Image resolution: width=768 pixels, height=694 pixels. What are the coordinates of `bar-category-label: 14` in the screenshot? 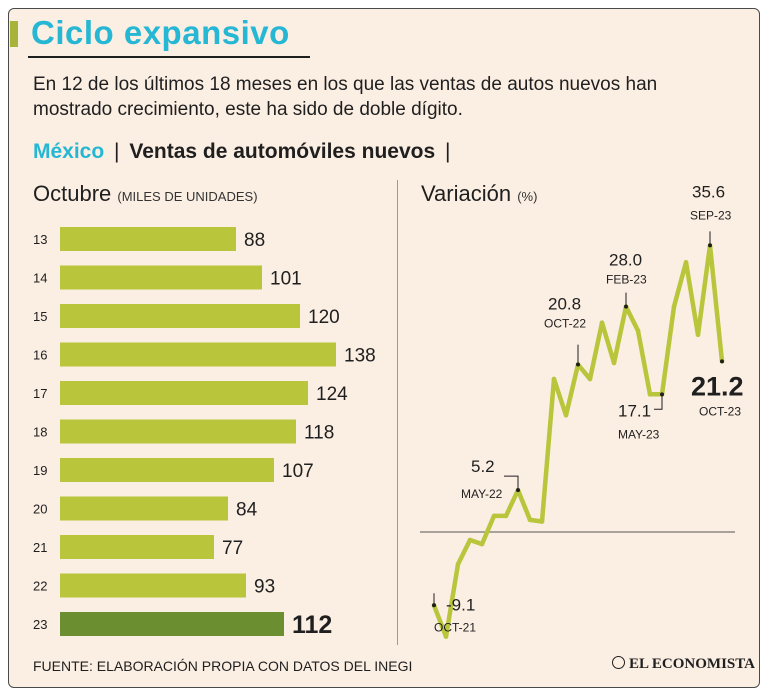 It's located at (40, 278).